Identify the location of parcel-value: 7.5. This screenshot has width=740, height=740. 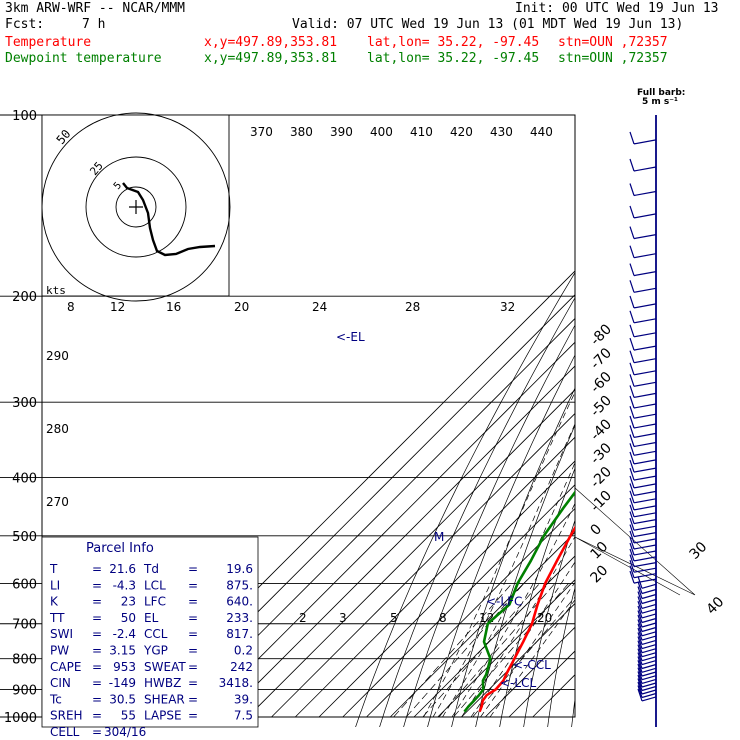
(243, 716).